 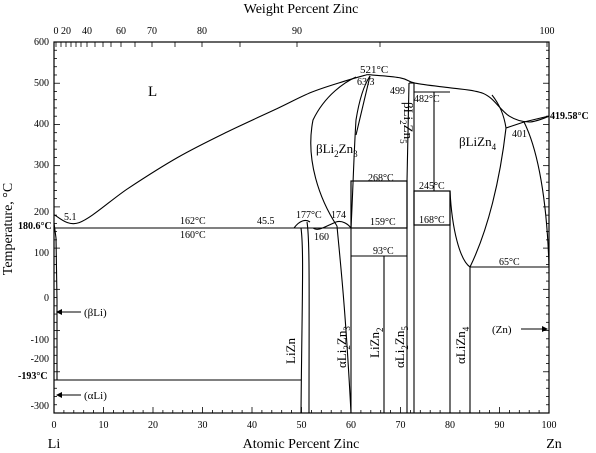 What do you see at coordinates (401, 425) in the screenshot?
I see `atomic-tick-label: 70` at bounding box center [401, 425].